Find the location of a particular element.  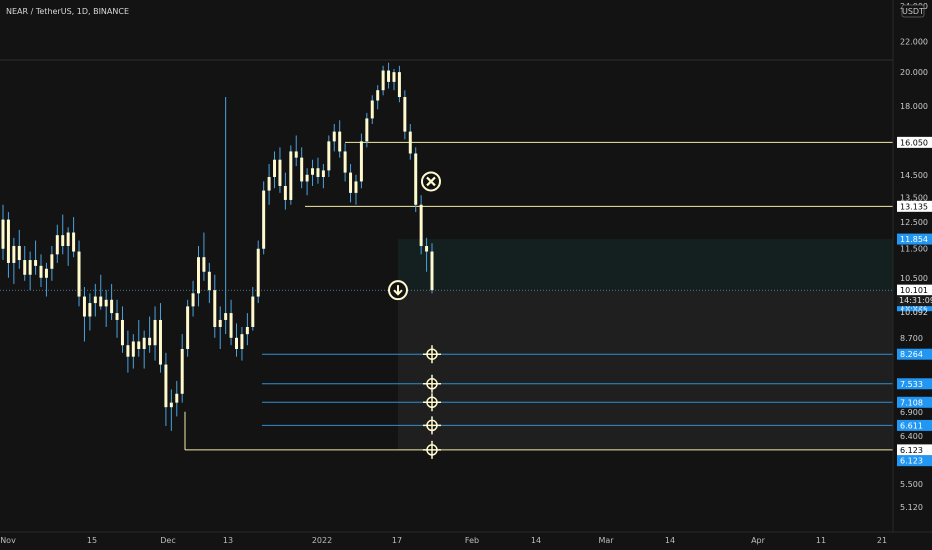

price-tick-label: 6.400 is located at coordinates (911, 436).